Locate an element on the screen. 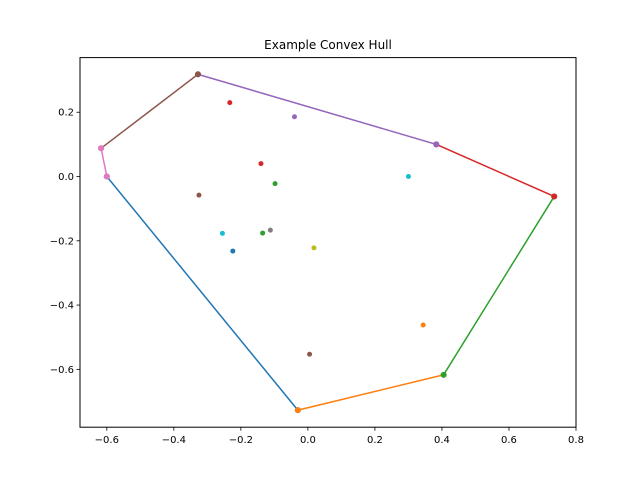 The image size is (640, 480). x-axis: −0.6 −0.4 −0.2 0.0 0.2 0.4 0.6 0.8 is located at coordinates (339, 436).